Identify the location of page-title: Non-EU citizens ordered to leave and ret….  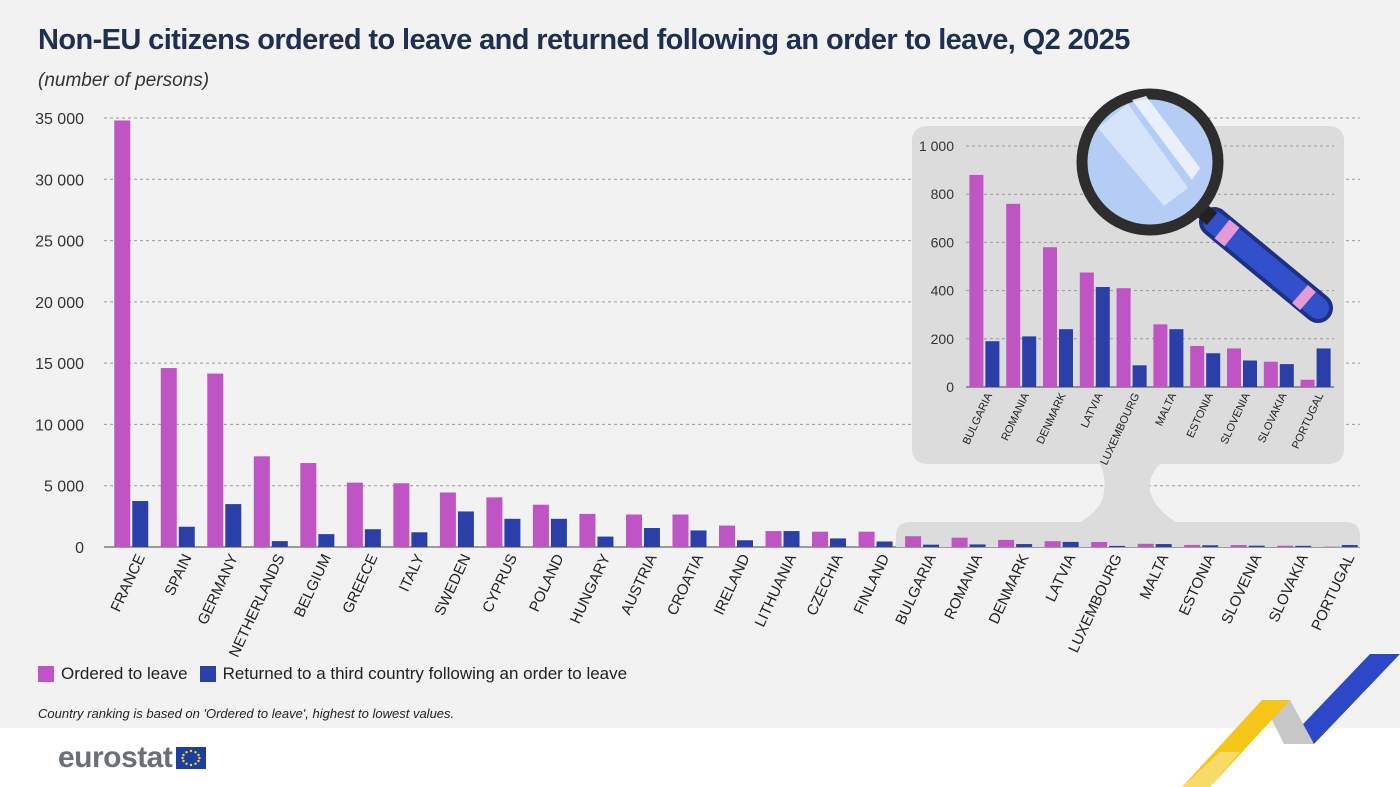
(584, 40).